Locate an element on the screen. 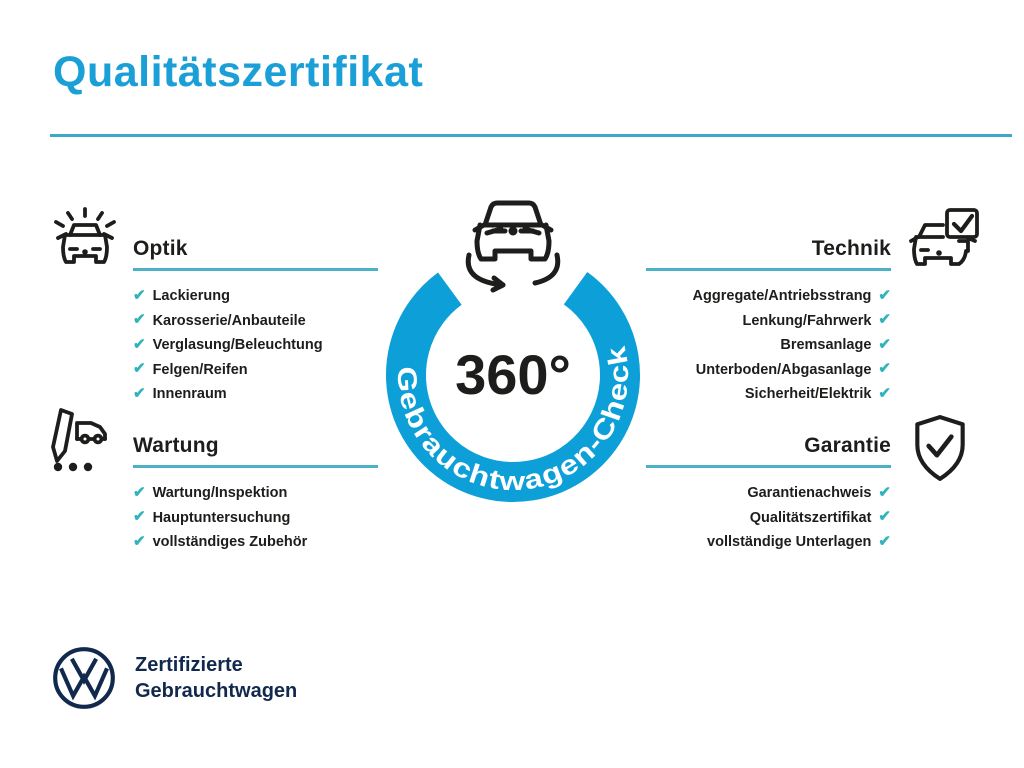  list-item: ✔ vollständiges Zubehör is located at coordinates (255, 542).